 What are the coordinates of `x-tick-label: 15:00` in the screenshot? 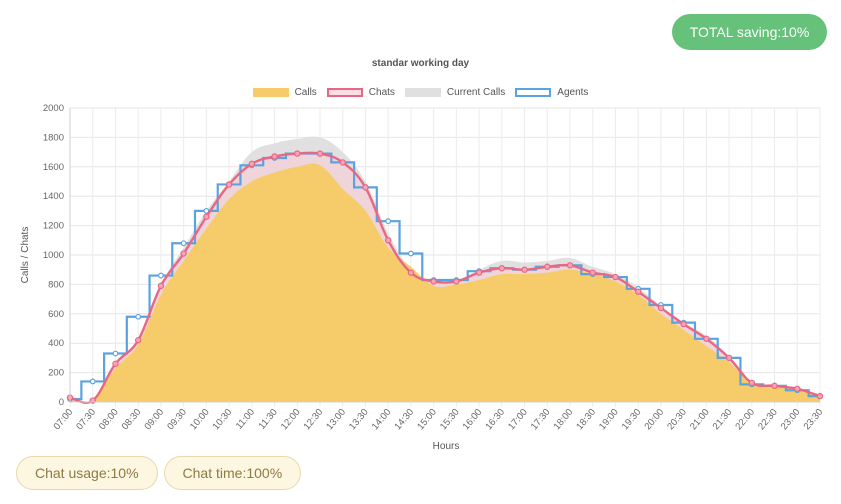 It's located at (427, 419).